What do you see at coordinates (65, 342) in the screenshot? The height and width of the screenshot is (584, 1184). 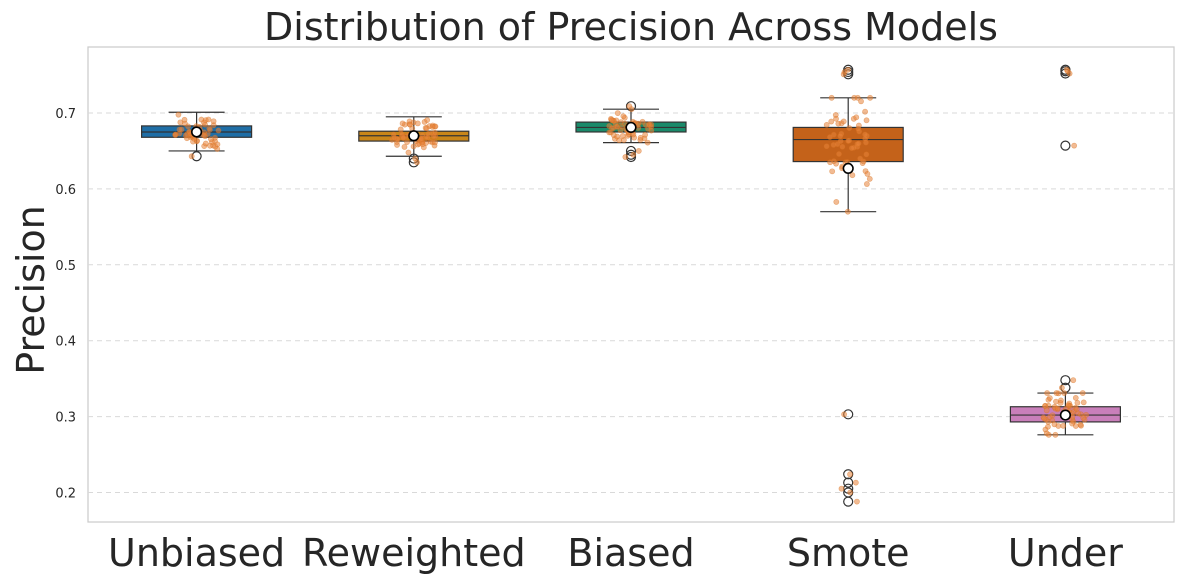 I see `y-tick-label: 0.4` at bounding box center [65, 342].